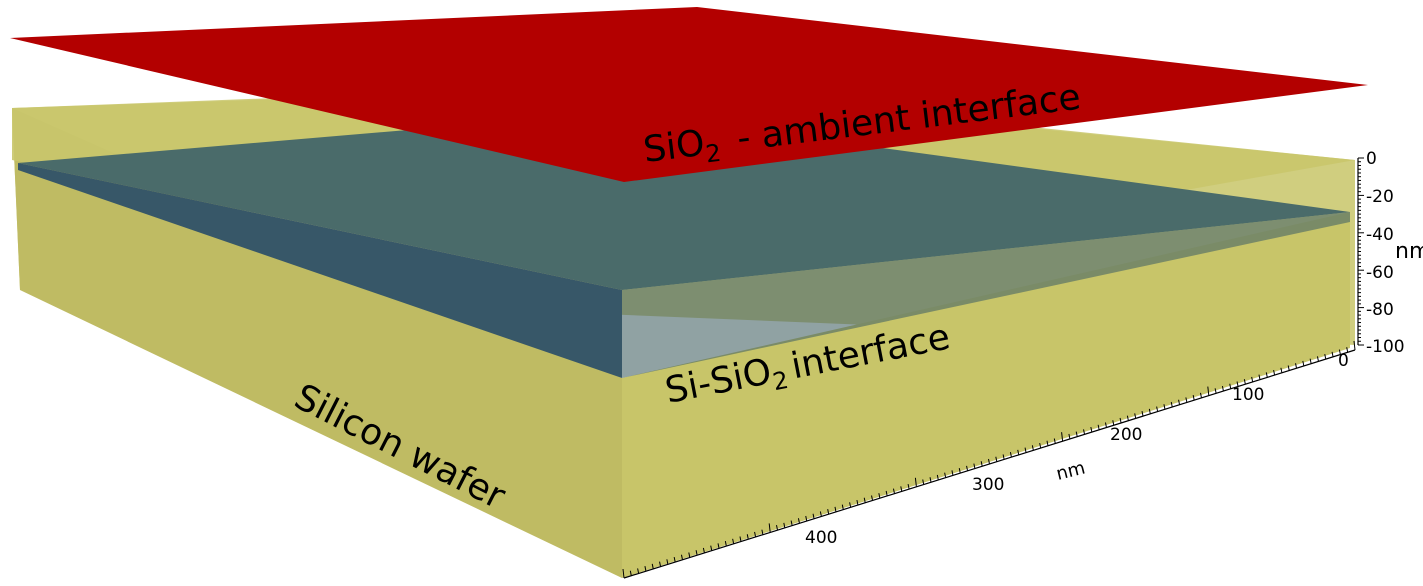 This screenshot has height=586, width=1423. What do you see at coordinates (1371, 159) in the screenshot?
I see `z-tick-0: 0` at bounding box center [1371, 159].